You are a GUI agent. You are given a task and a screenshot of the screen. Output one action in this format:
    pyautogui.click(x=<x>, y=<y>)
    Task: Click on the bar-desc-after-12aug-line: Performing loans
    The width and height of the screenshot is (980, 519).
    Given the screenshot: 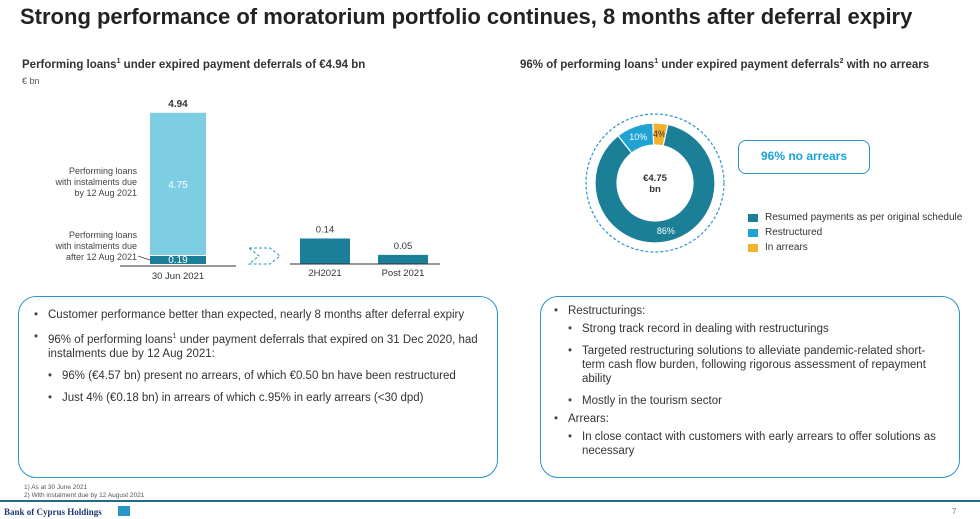 What is the action you would take?
    pyautogui.click(x=103, y=235)
    